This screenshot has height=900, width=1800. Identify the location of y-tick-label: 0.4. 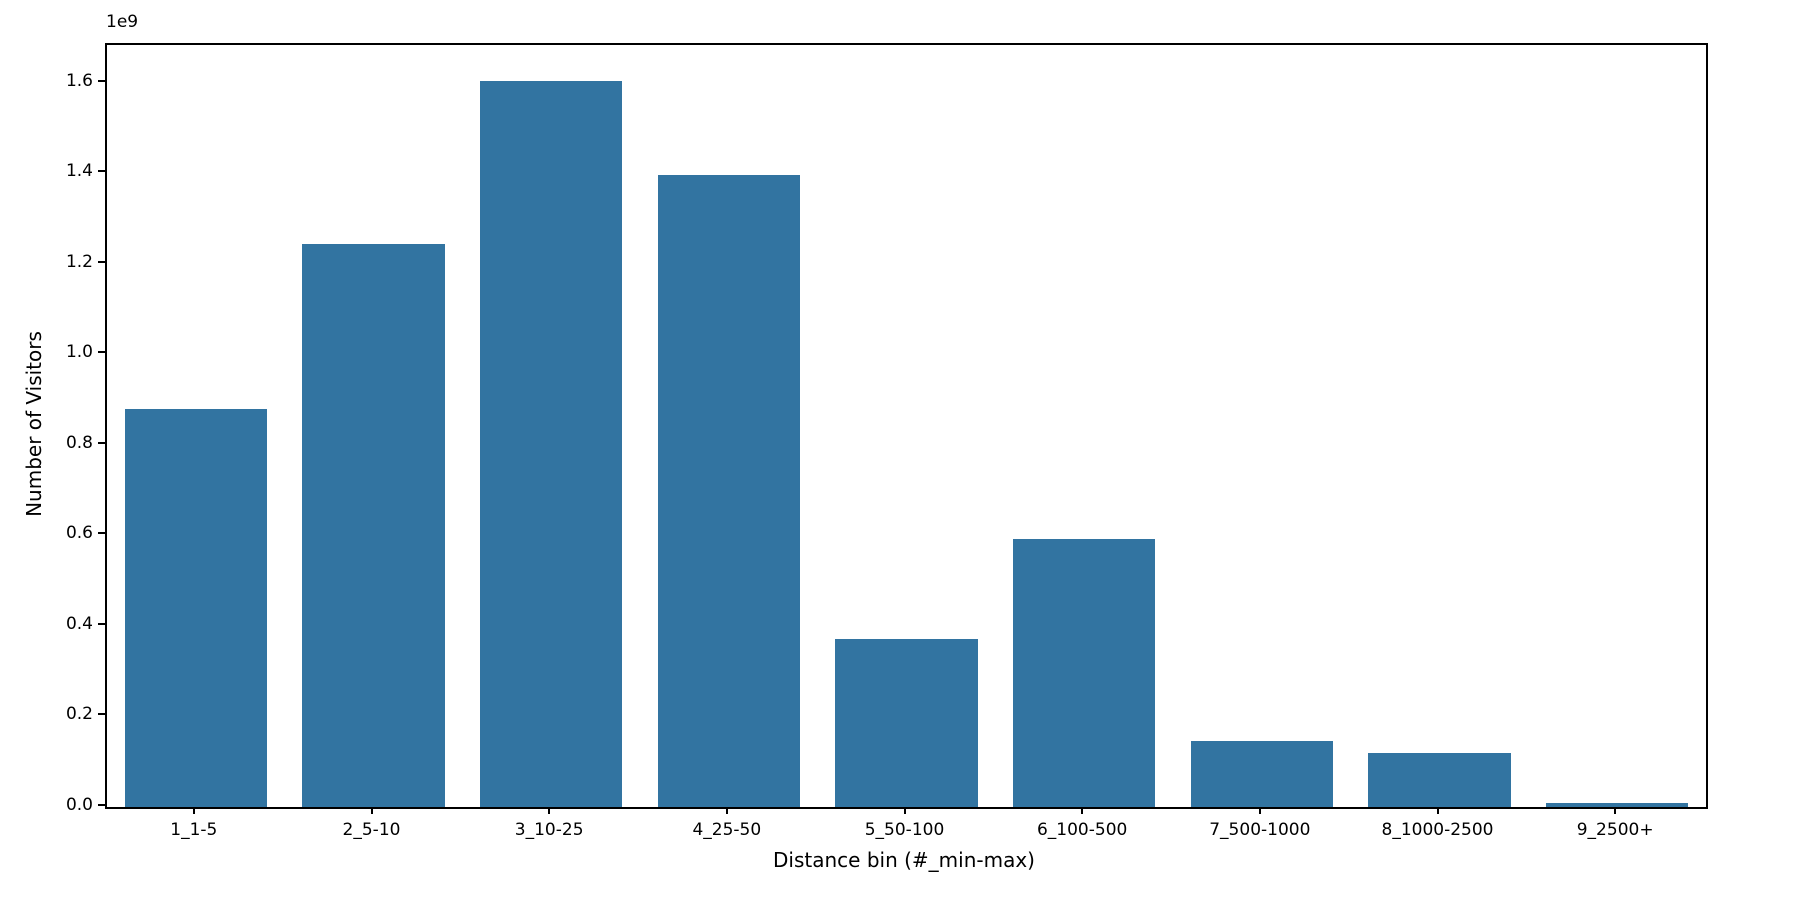
(79, 623).